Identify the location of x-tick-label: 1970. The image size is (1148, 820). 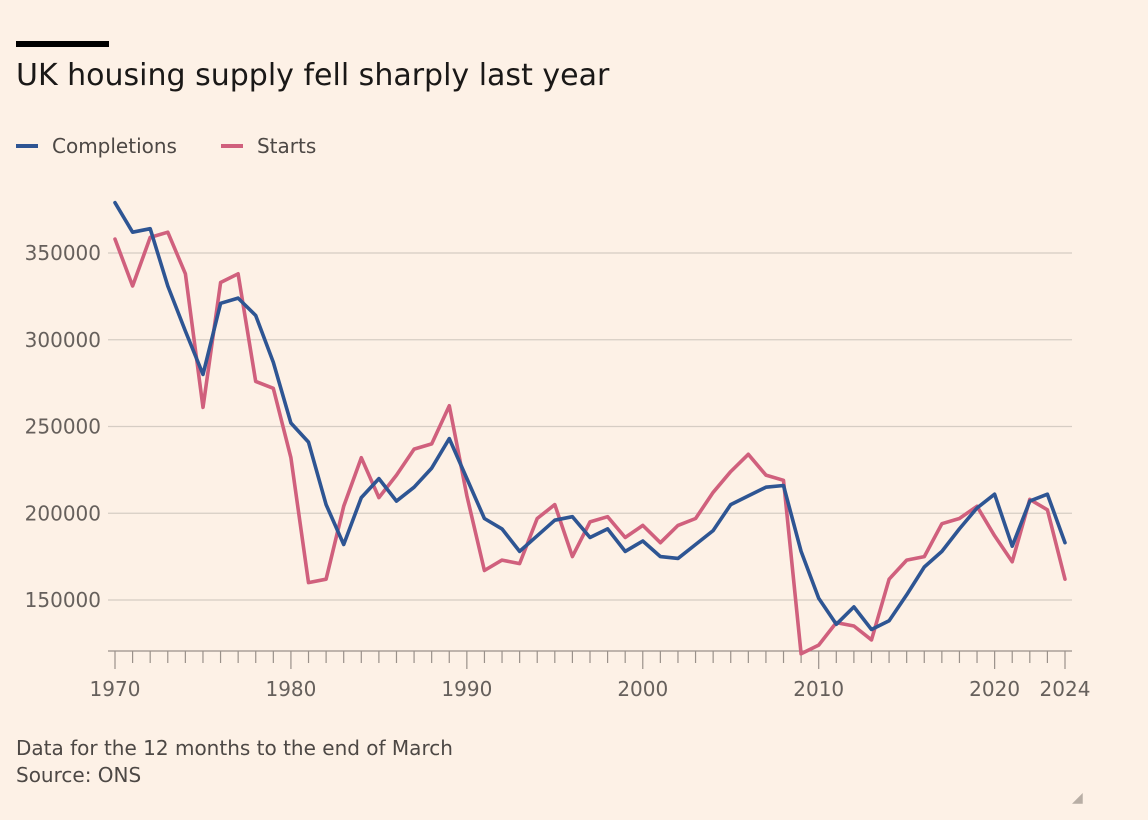
(115, 689).